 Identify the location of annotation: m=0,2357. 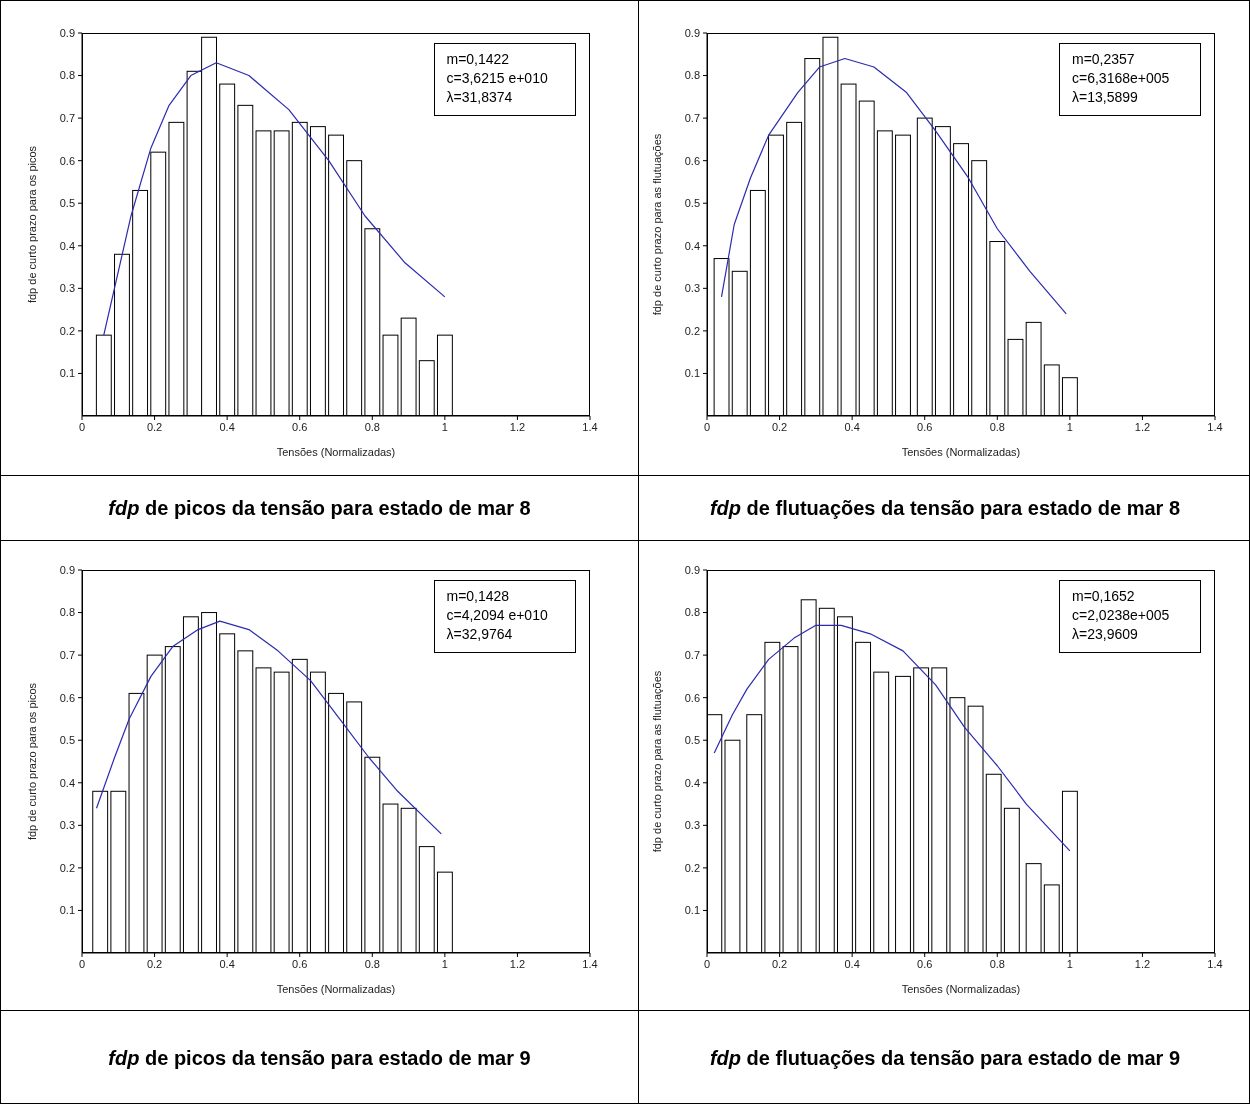
(1104, 59).